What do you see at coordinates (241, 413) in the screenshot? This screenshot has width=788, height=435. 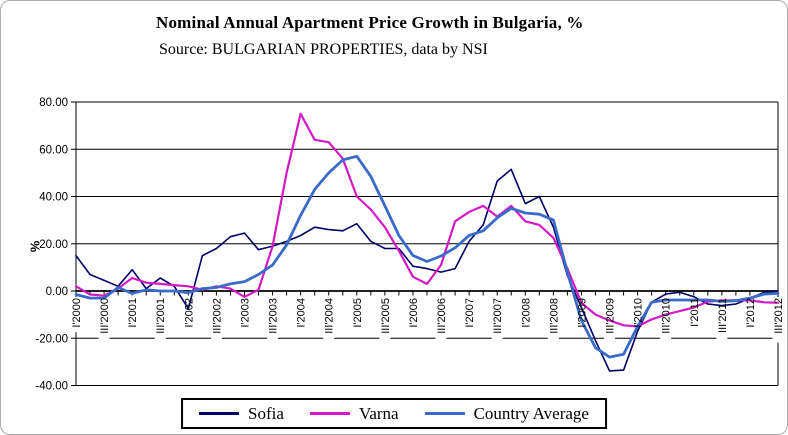 I see `legend-item-sofia: Sofia` at bounding box center [241, 413].